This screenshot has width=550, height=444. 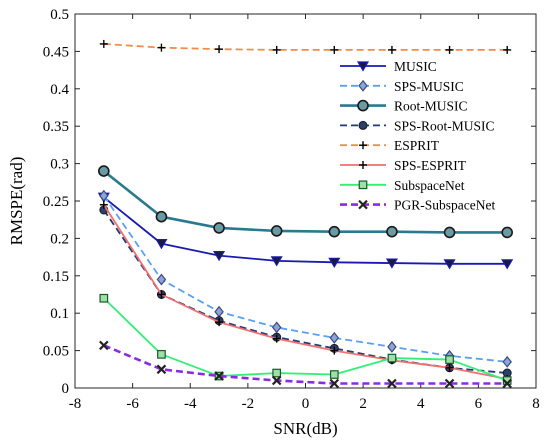 I want to click on x-tick-label: 6, so click(x=479, y=404).